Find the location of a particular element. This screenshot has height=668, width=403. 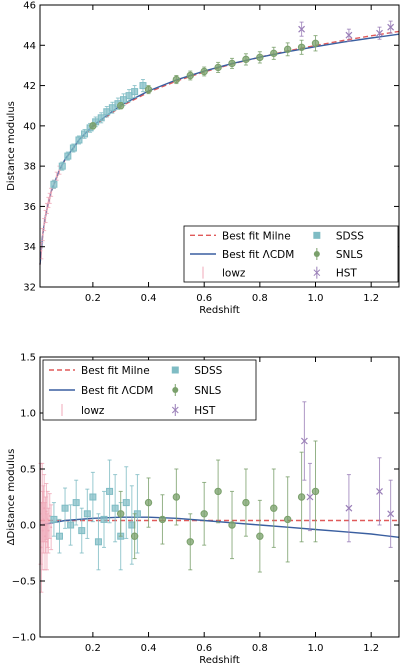

legend-item: Best fit ΛCDM is located at coordinates (242, 255).